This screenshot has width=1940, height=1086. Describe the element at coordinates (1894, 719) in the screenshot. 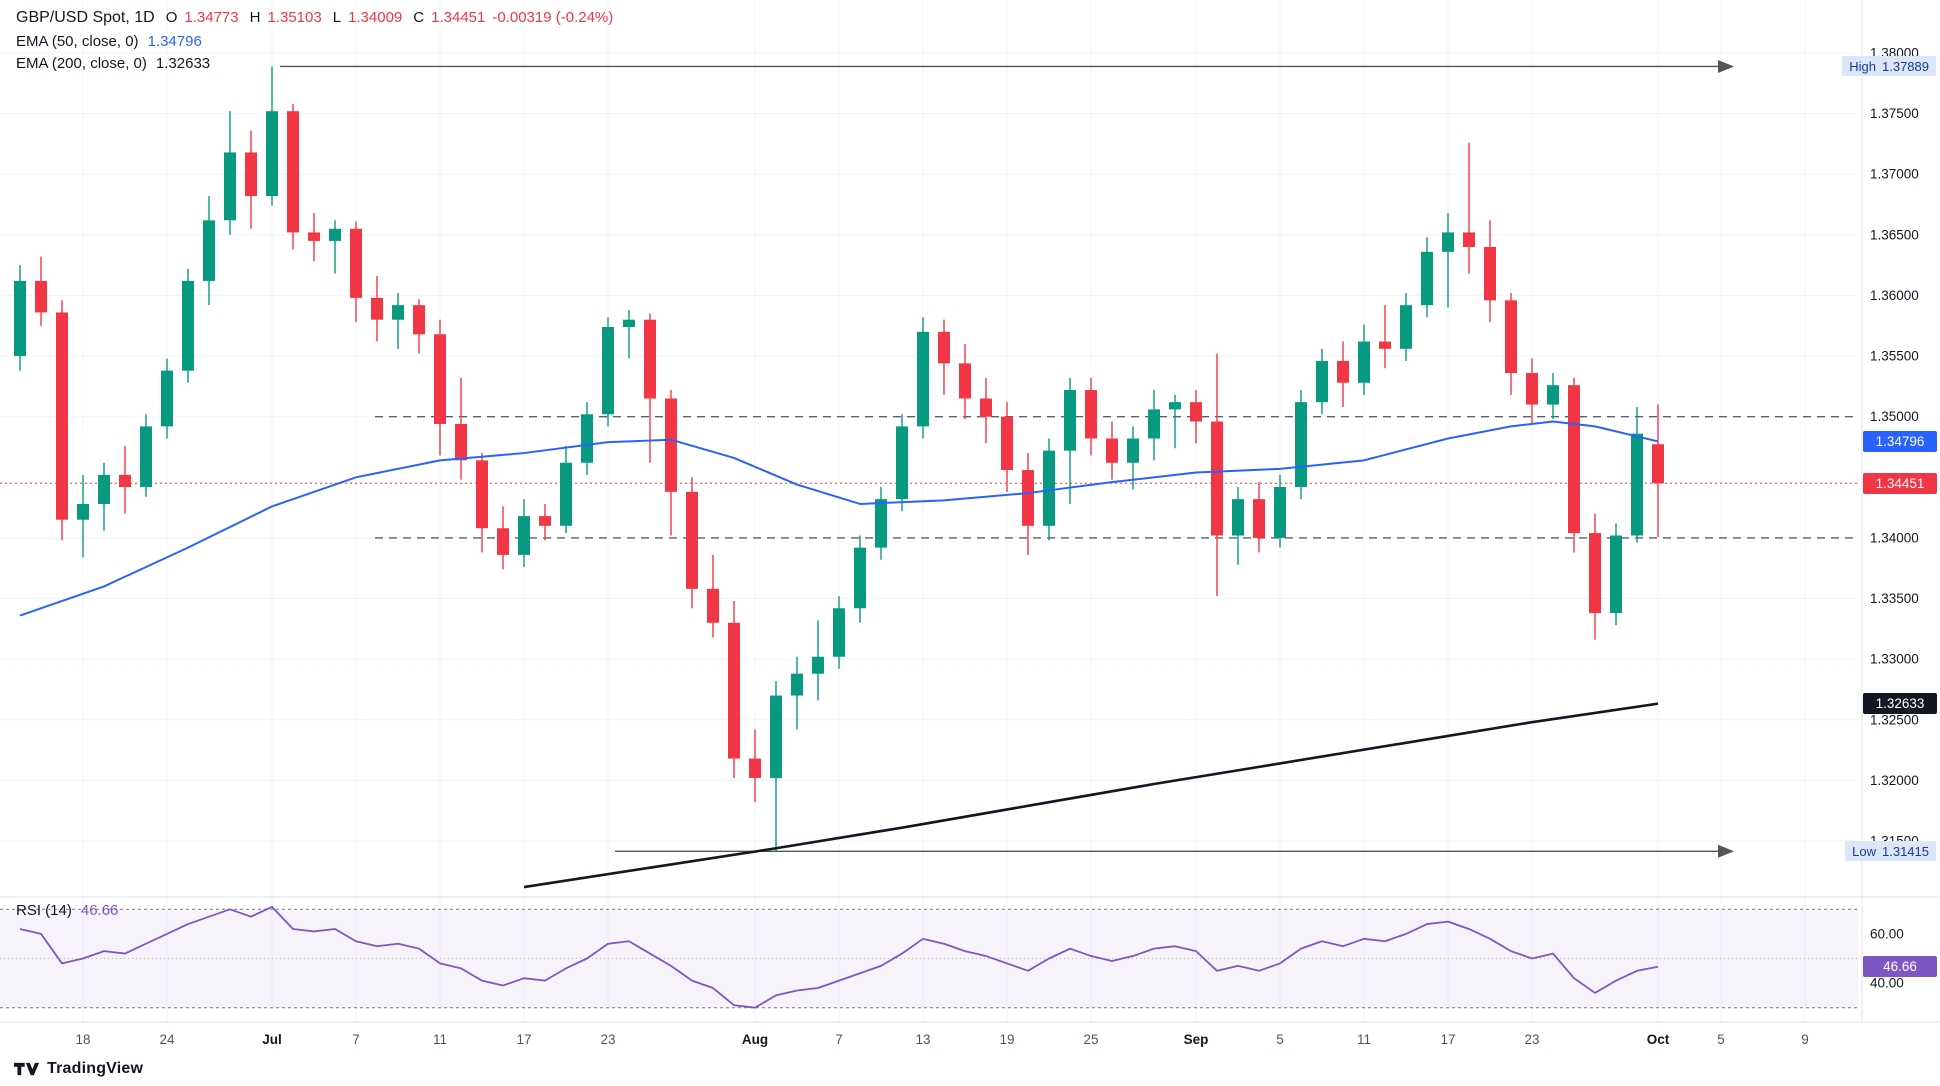

I see `price-axis-label: 1.32500` at that location.